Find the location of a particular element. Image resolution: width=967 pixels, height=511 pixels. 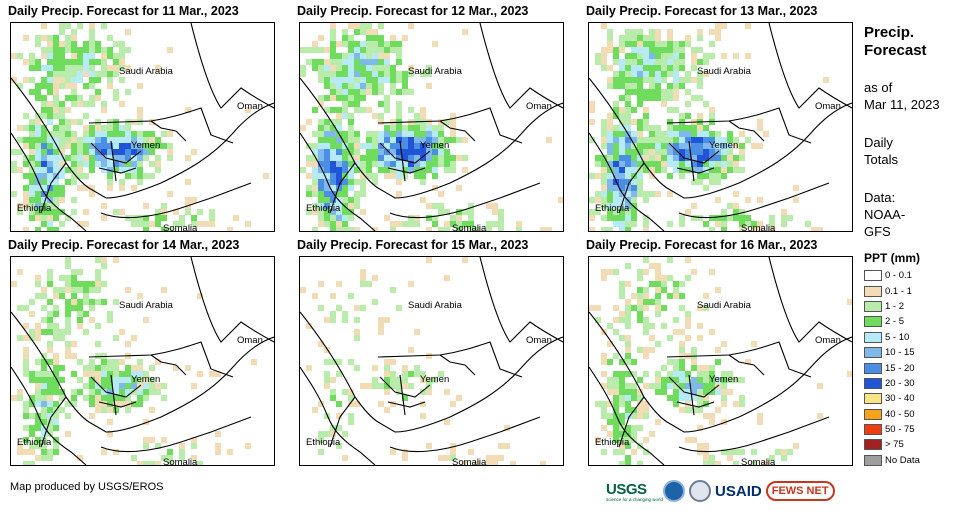

legend-label: 30 - 40 is located at coordinates (900, 399).